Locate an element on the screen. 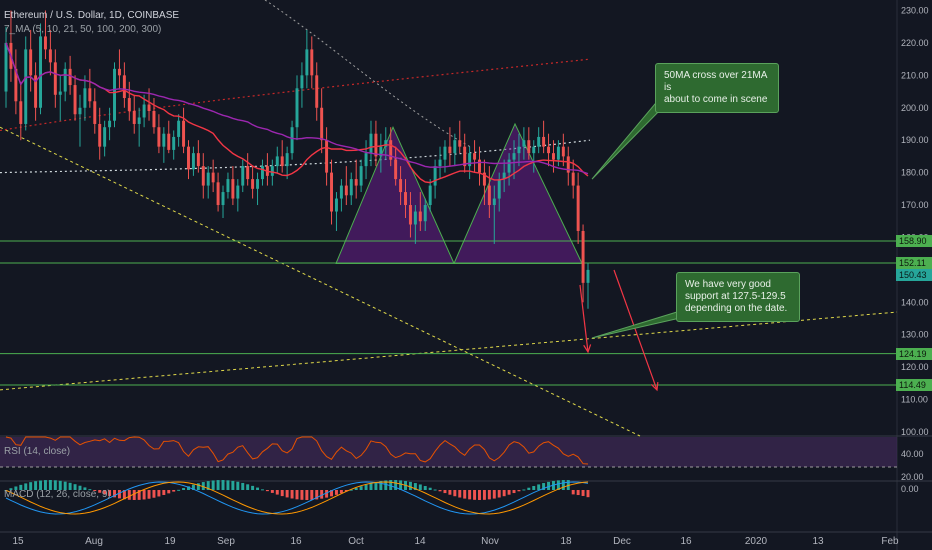 Image resolution: width=932 pixels, height=550 pixels. annotation-line: We have very good is located at coordinates (728, 284).